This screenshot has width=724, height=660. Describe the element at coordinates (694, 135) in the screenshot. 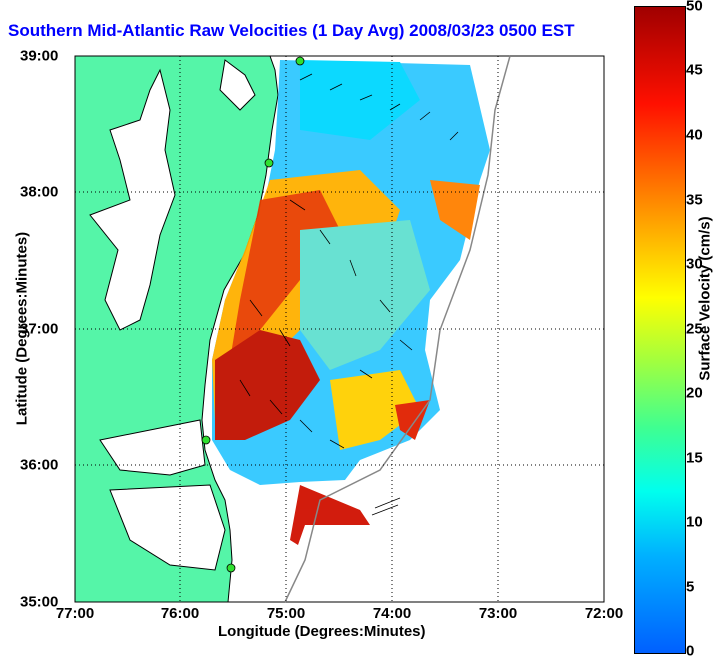

I see `colorbar-tick: 40` at that location.